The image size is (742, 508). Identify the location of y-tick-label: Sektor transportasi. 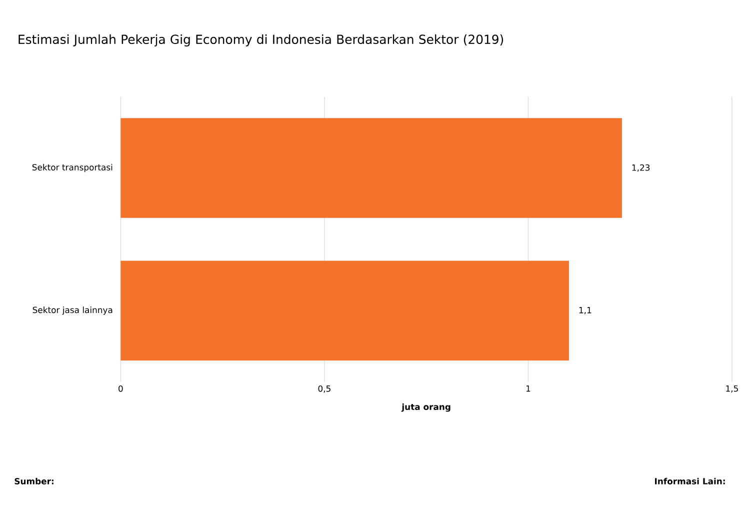
(72, 168).